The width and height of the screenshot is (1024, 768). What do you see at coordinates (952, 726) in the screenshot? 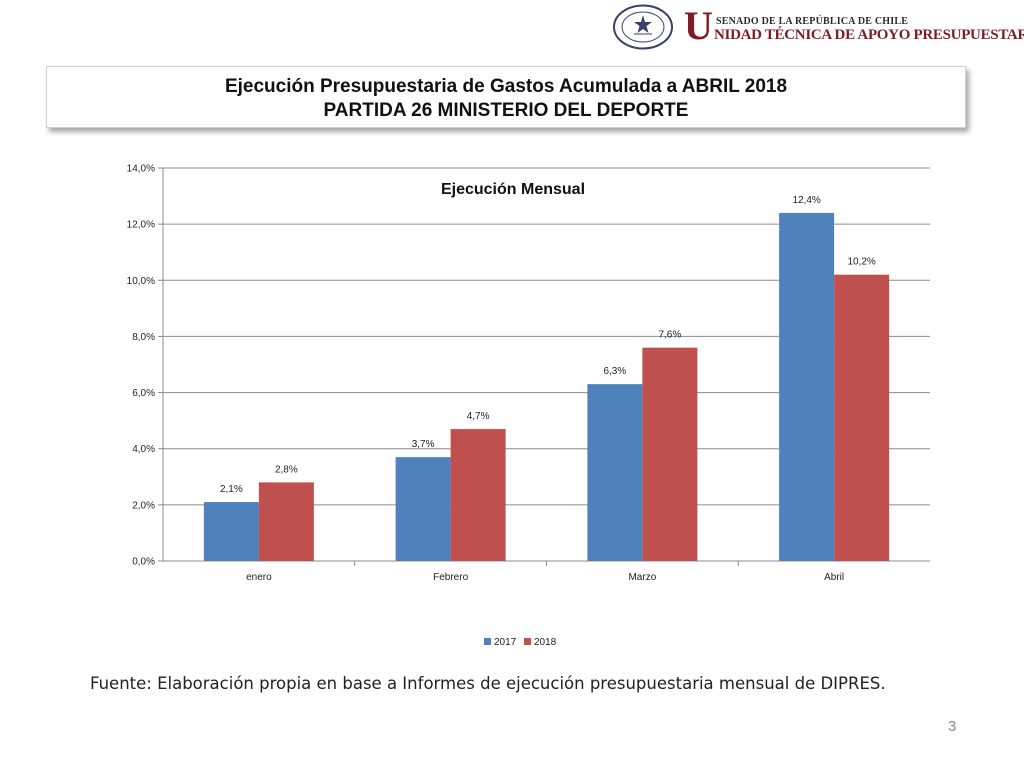
I see `page-number: 3` at bounding box center [952, 726].